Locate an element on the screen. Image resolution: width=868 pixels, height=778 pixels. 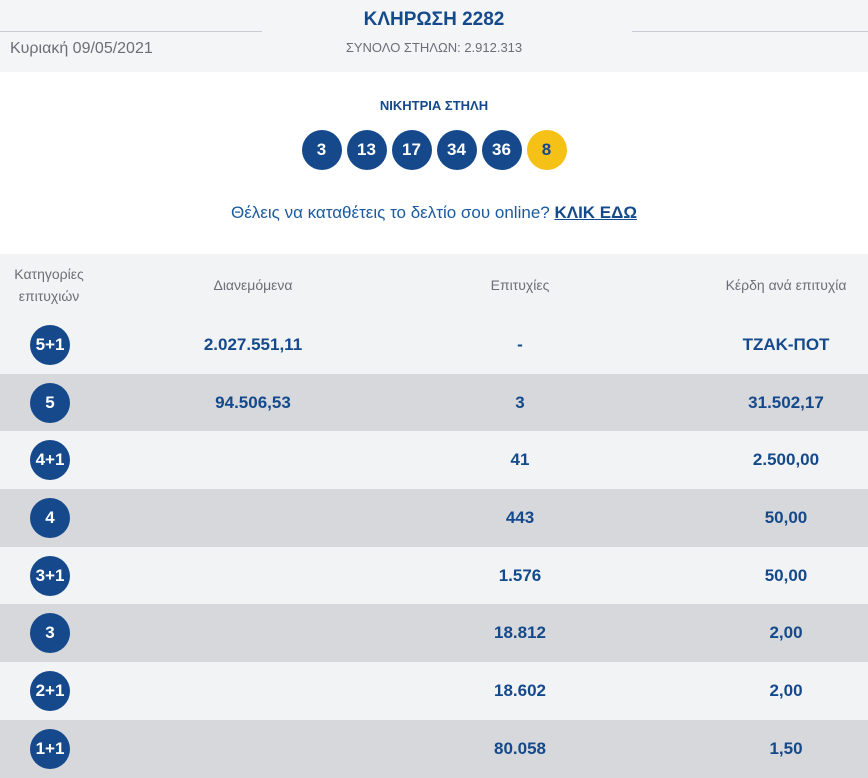
wins-count: 18.602 is located at coordinates (520, 690).